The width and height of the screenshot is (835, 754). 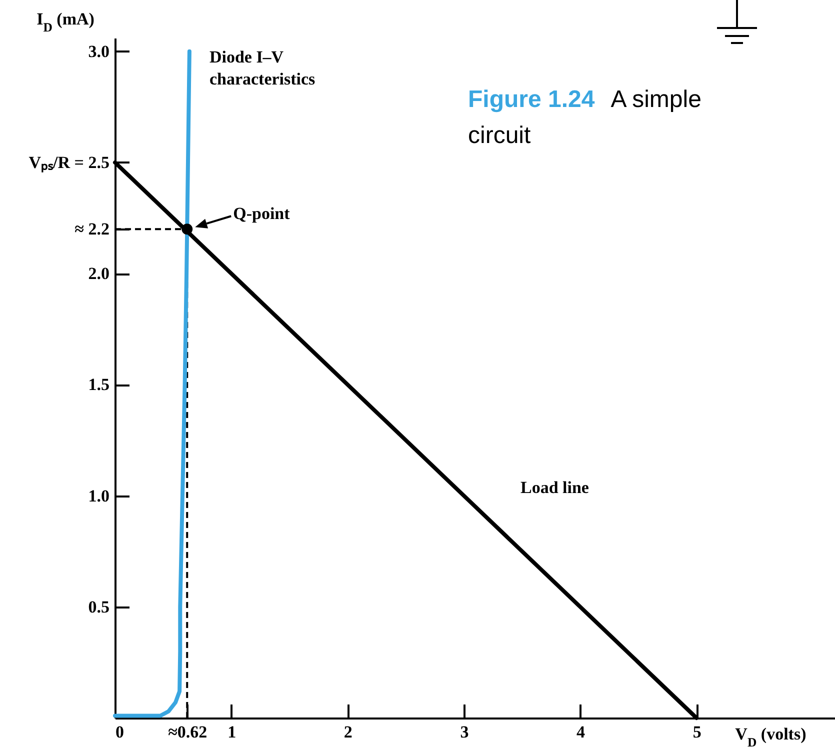 I want to click on annotation: Figure 1.24, so click(x=531, y=100).